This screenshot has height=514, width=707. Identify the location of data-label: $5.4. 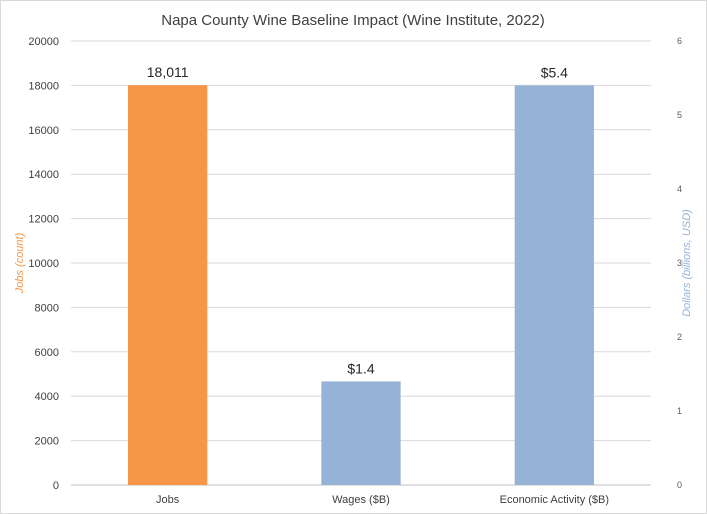
(554, 72).